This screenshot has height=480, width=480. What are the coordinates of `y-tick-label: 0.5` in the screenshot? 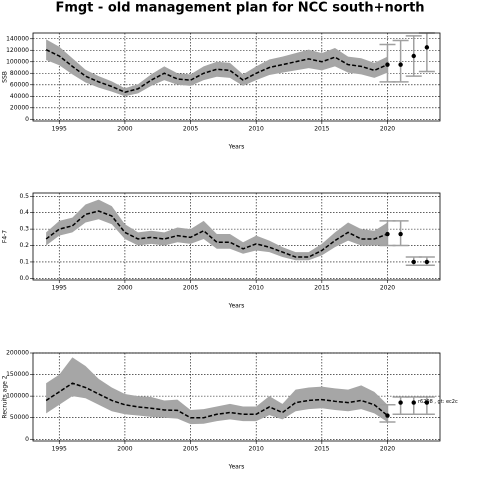 It's located at (24, 196).